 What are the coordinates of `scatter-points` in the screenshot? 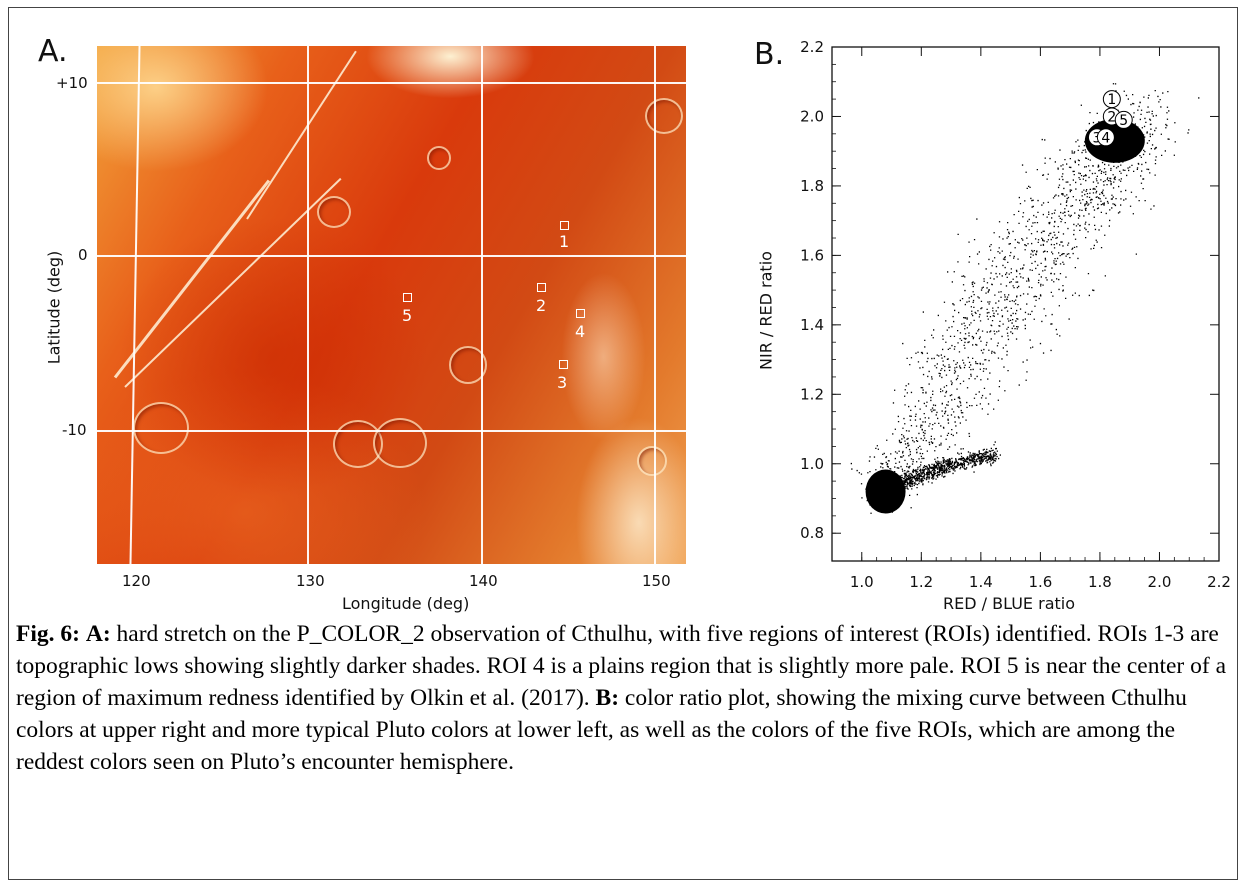 It's located at (1025, 298).